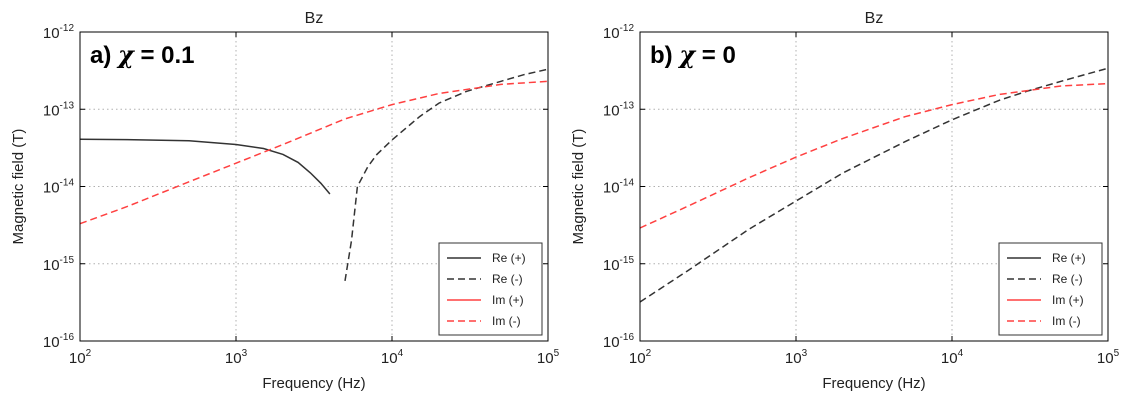 This screenshot has height=403, width=1133. I want to click on series-line-im-, so click(314, 152).